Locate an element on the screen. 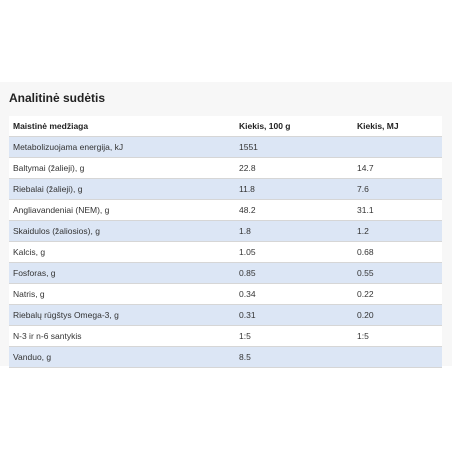 This screenshot has height=452, width=452. amount-100g-cell: 0.85 is located at coordinates (294, 273).